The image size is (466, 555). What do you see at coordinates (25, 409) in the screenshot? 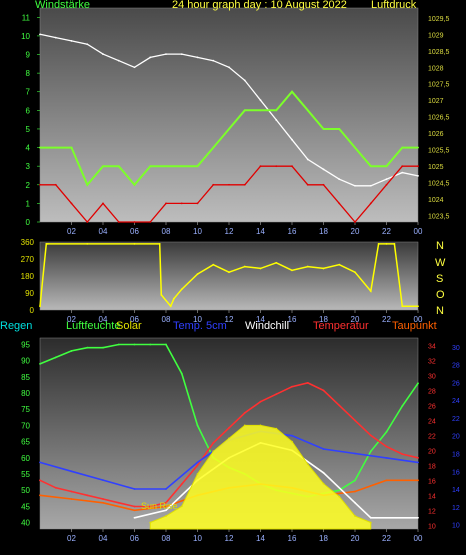
I see `y-tick-label-left: 75` at bounding box center [25, 409].